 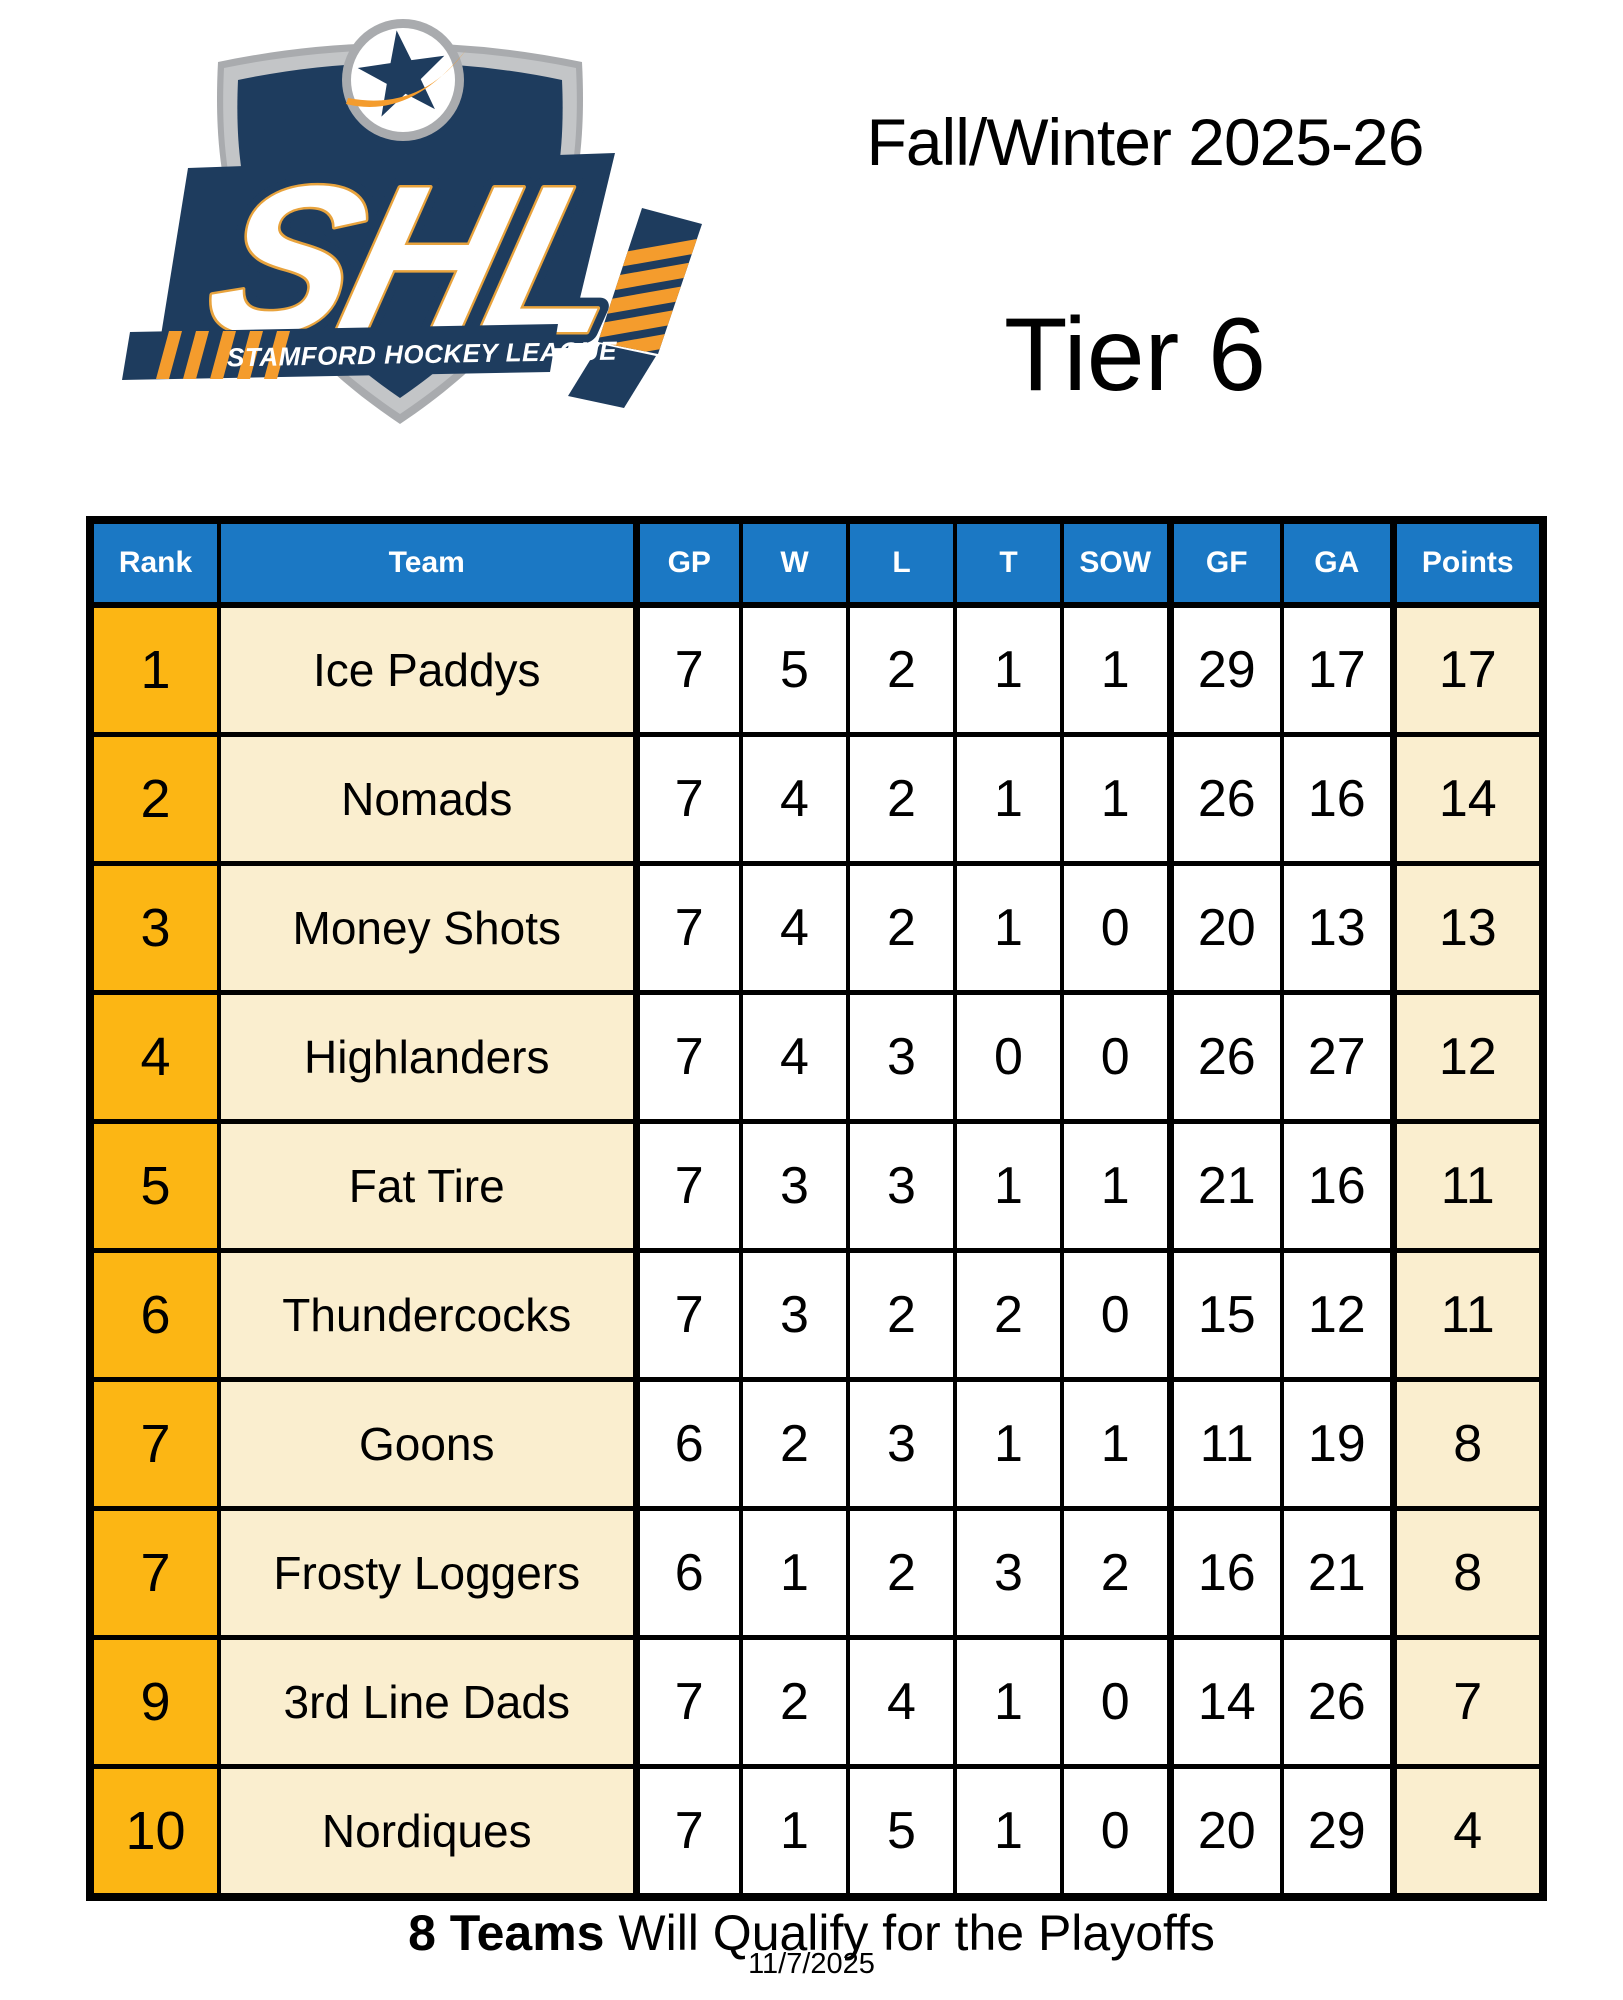 I want to click on table-row: 7 Goons 6 2 3 1 1 11 19 8, so click(x=816, y=1444).